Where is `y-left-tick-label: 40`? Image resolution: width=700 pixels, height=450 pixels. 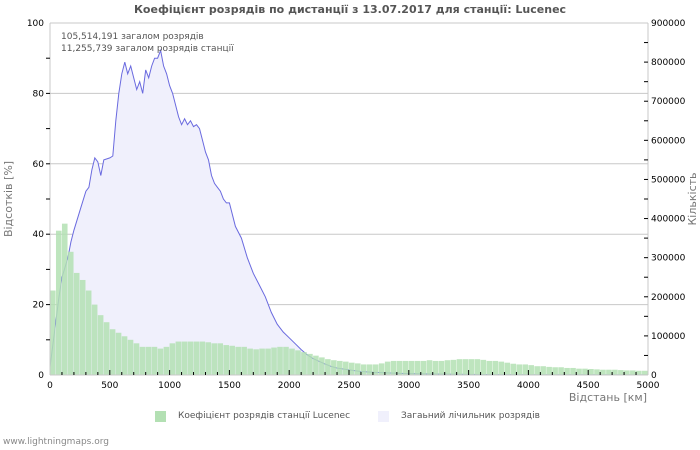
y-left-tick-label: 40 is located at coordinates (39, 235).